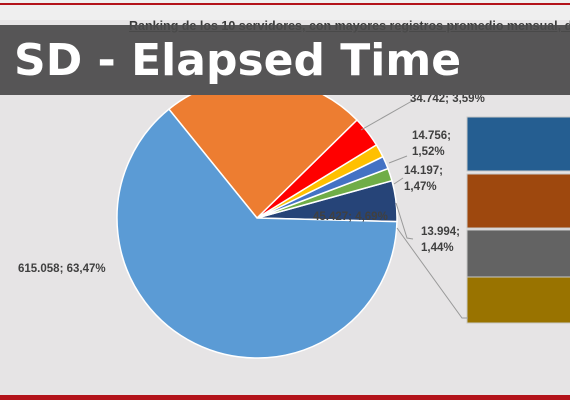  I want to click on data-label-6: 615.058; 63,47%, so click(62, 269).